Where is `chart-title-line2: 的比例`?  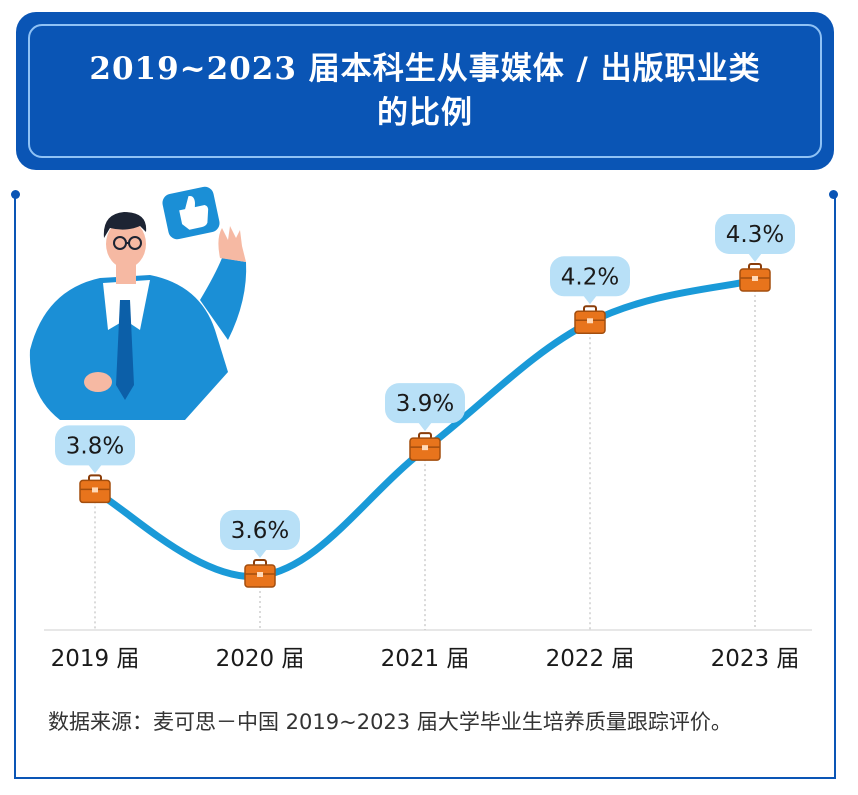 chart-title-line2: 的比例 is located at coordinates (425, 113).